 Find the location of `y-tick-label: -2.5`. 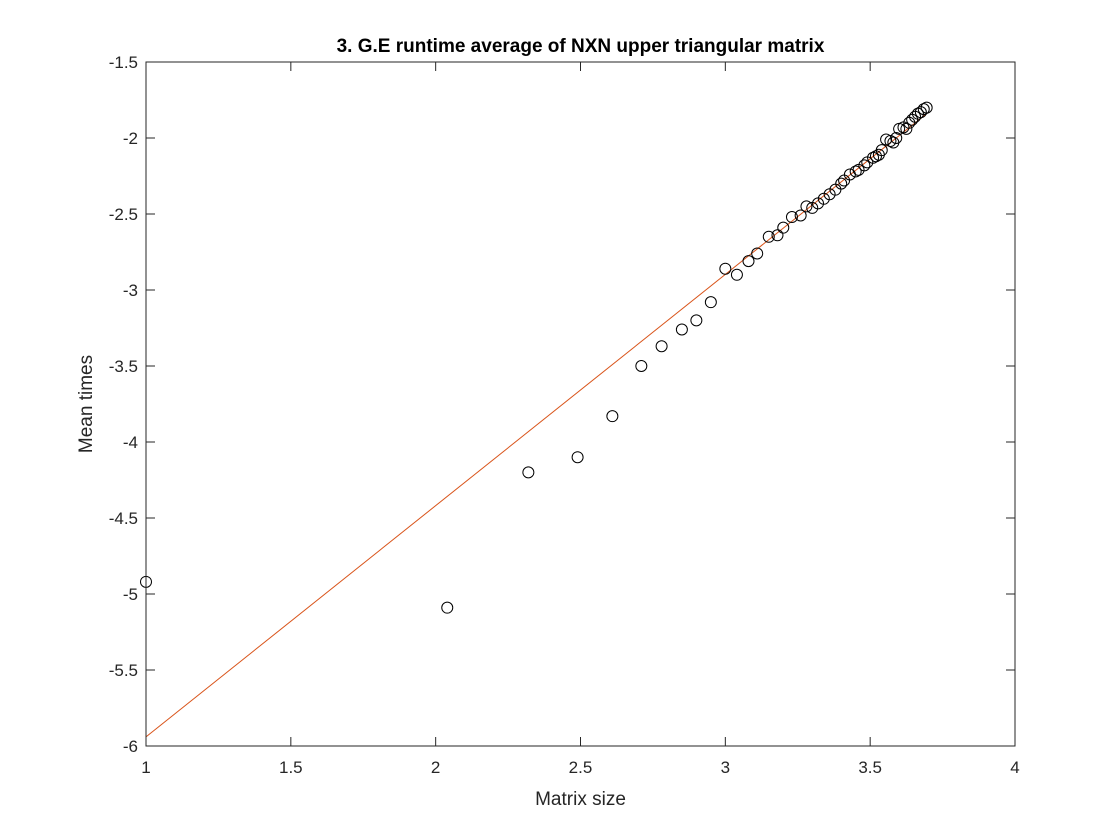

y-tick-label: -2.5 is located at coordinates (123, 214).